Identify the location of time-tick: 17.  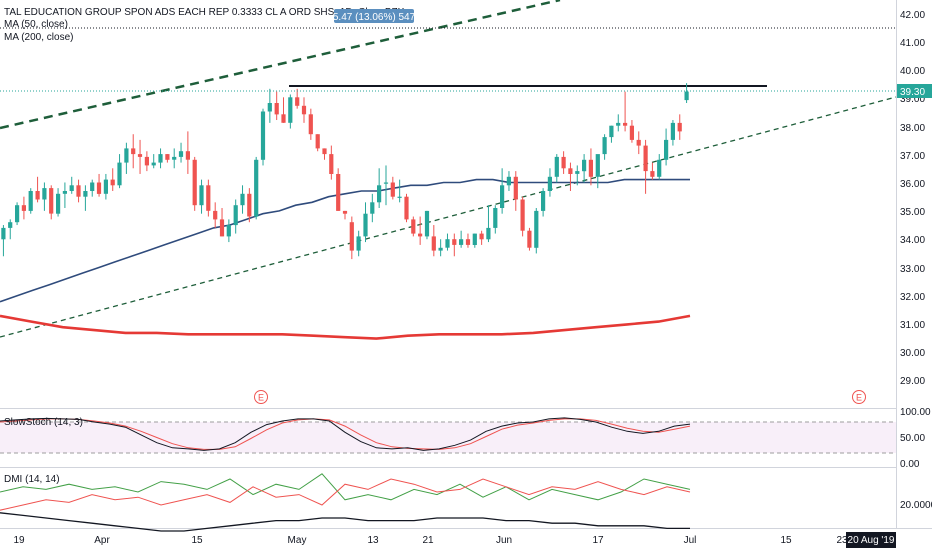
(598, 540).